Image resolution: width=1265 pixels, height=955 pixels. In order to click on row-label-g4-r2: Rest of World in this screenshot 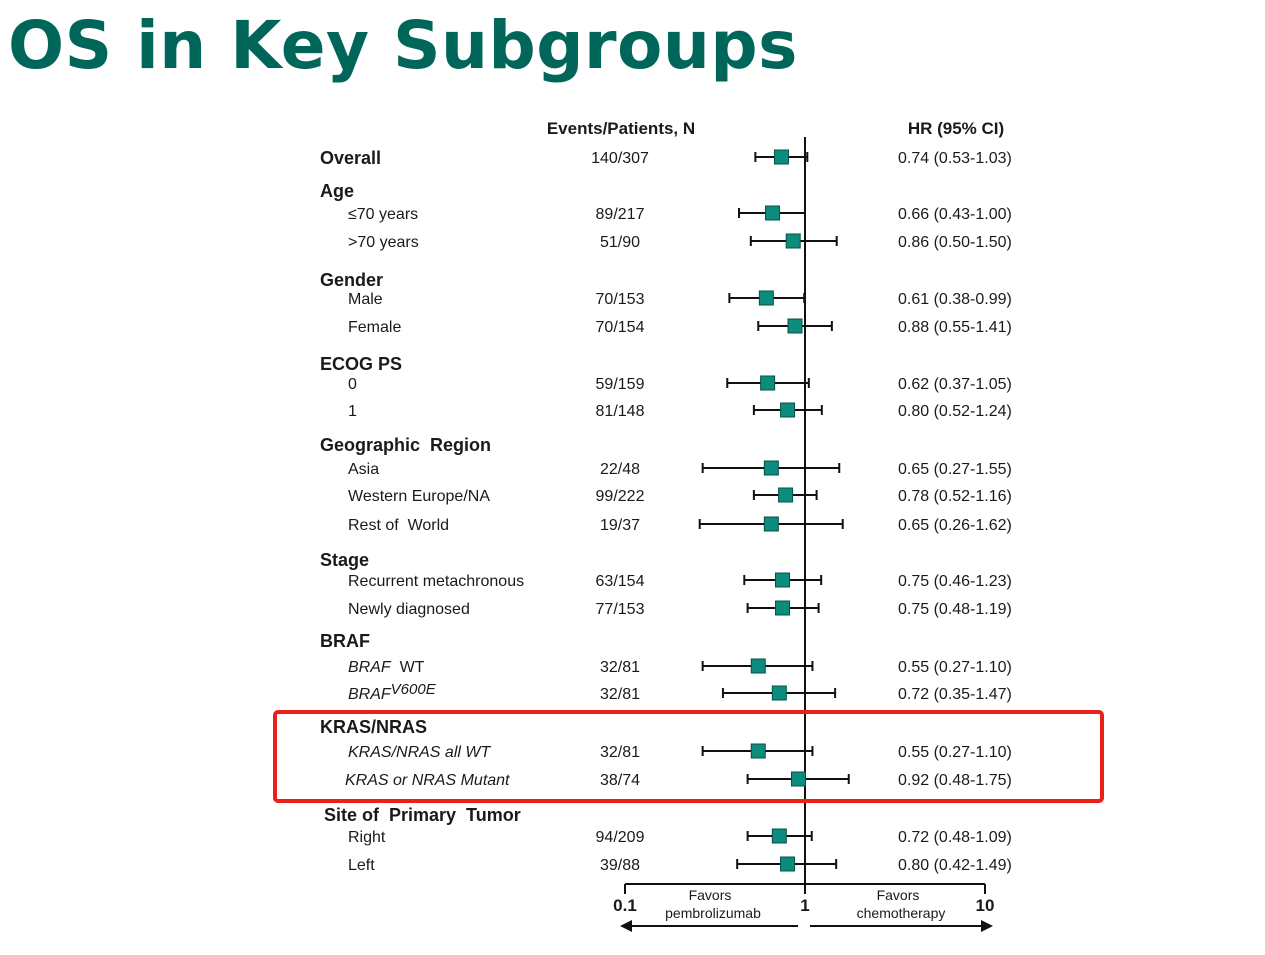, I will do `click(398, 525)`.